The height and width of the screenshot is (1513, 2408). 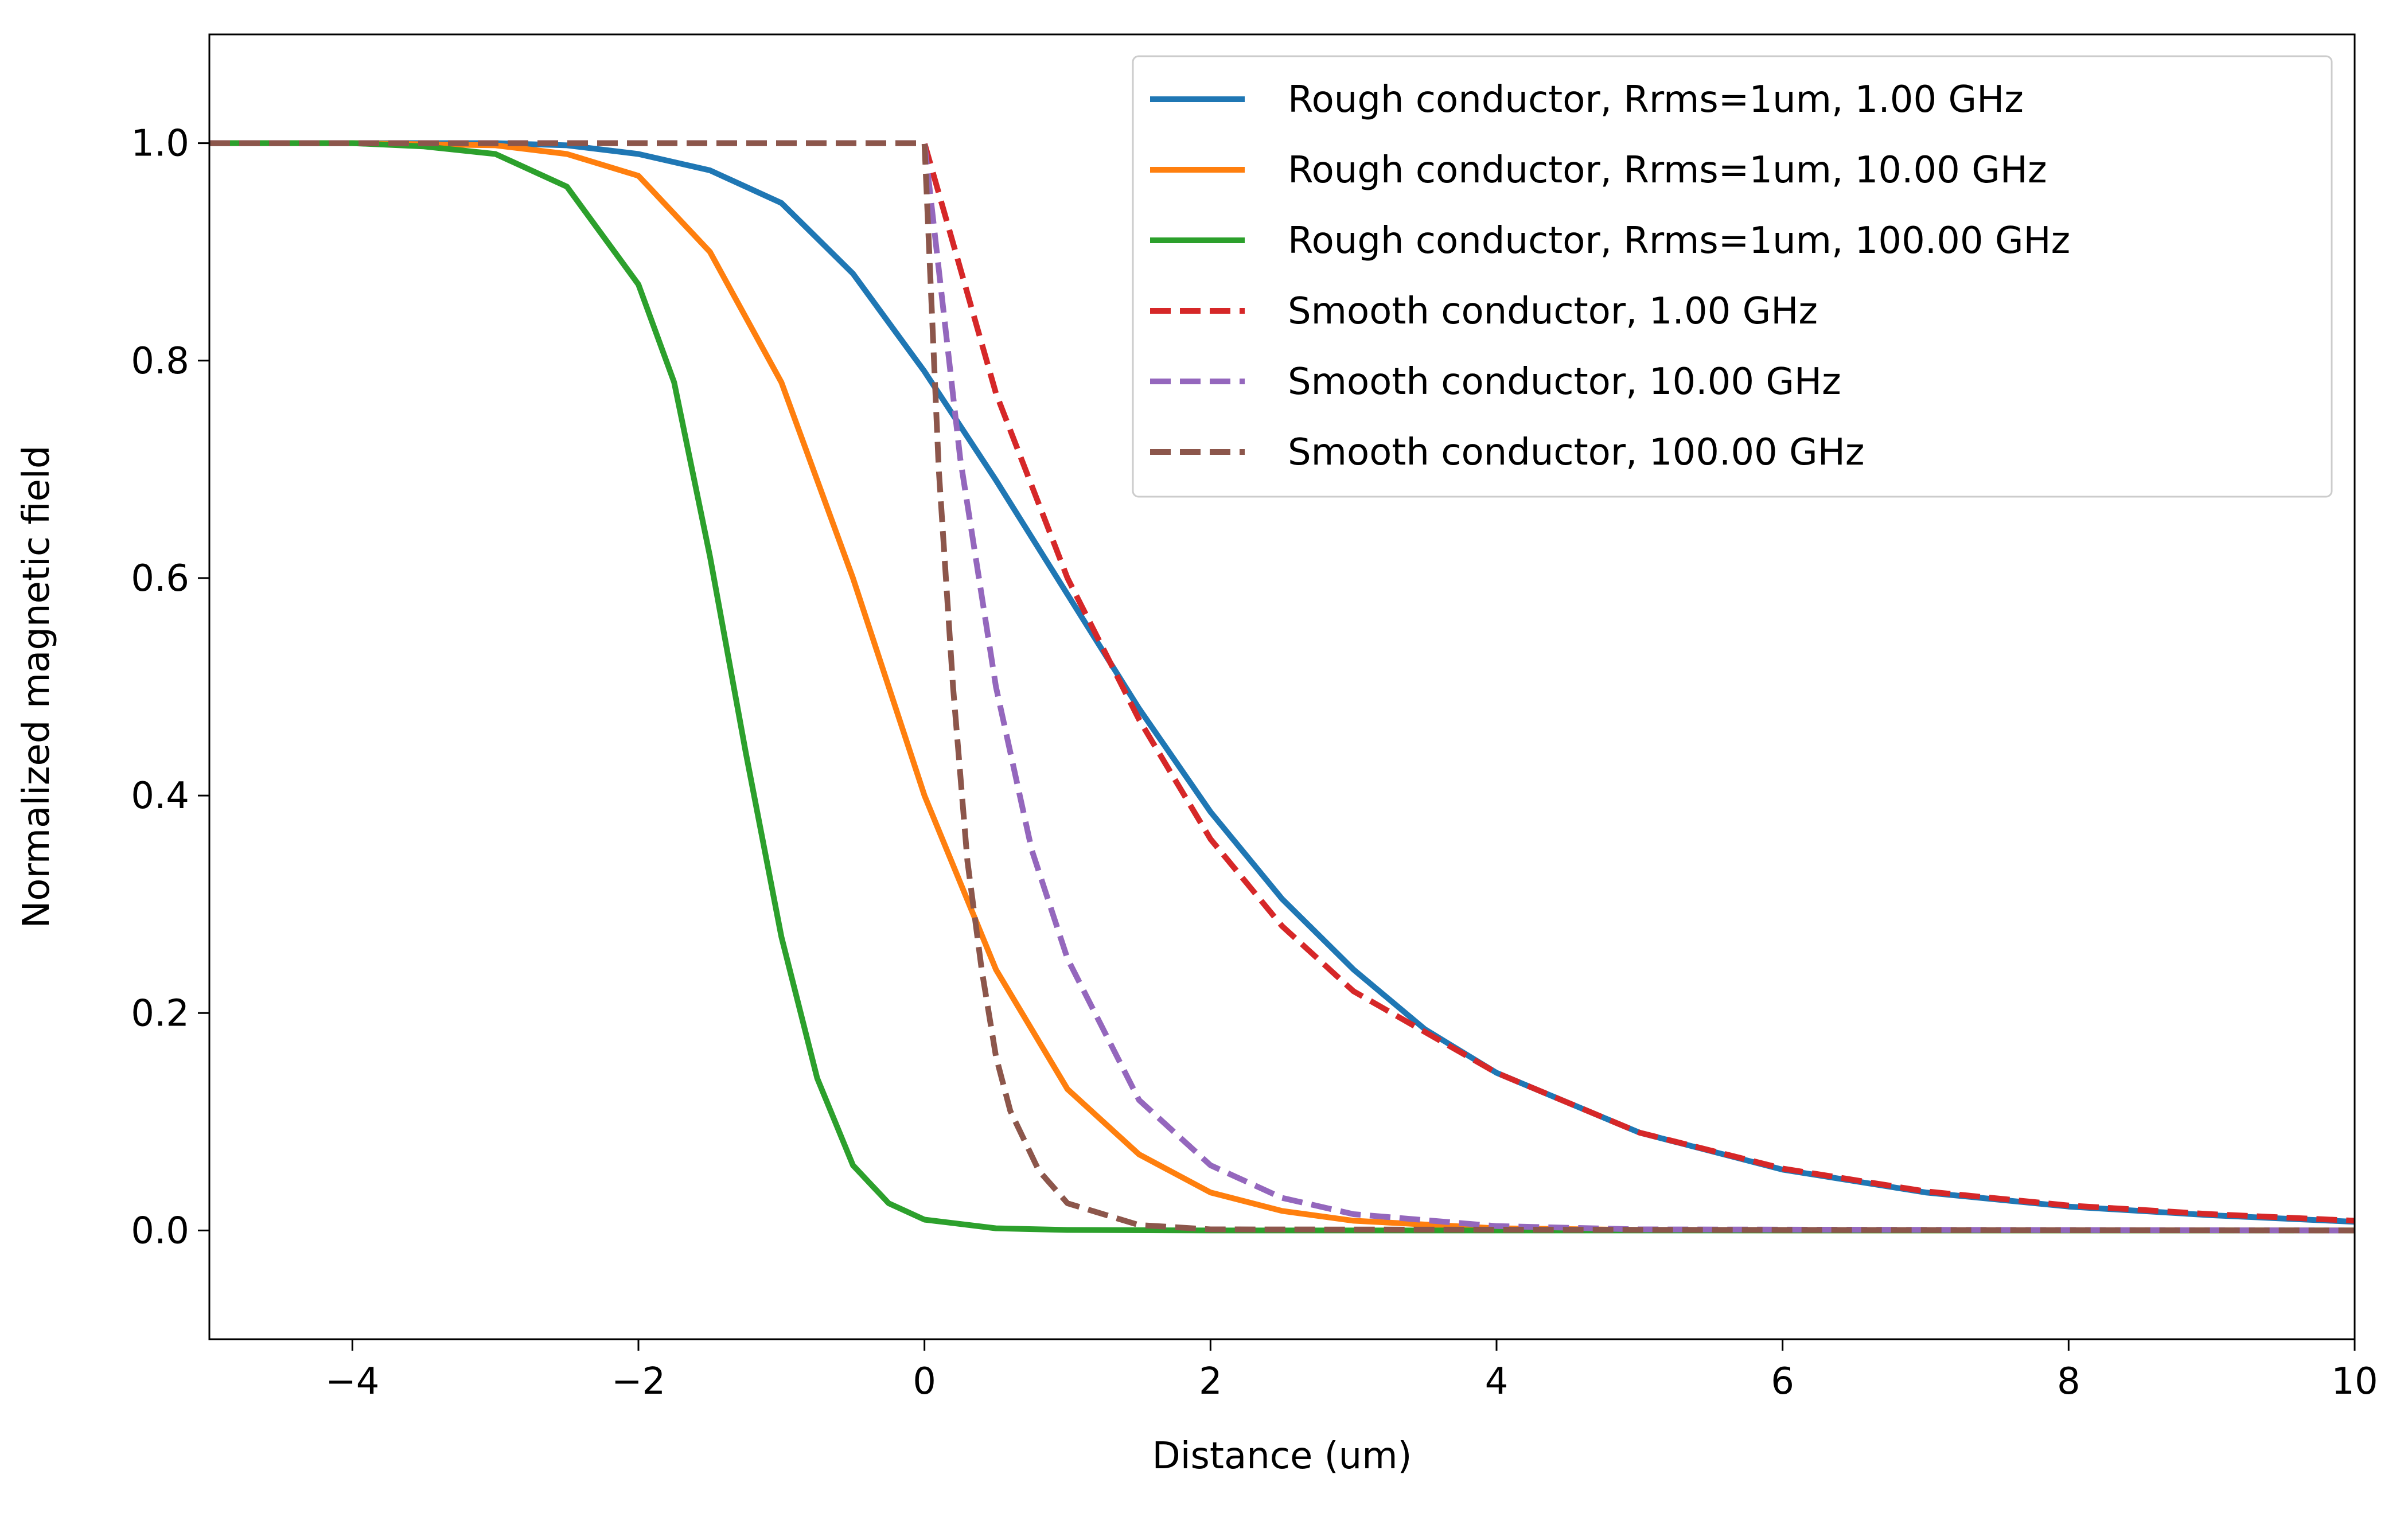 I want to click on legend-label: Rough conductor, Rrms=1um, 1.00 GHz, so click(x=1656, y=100).